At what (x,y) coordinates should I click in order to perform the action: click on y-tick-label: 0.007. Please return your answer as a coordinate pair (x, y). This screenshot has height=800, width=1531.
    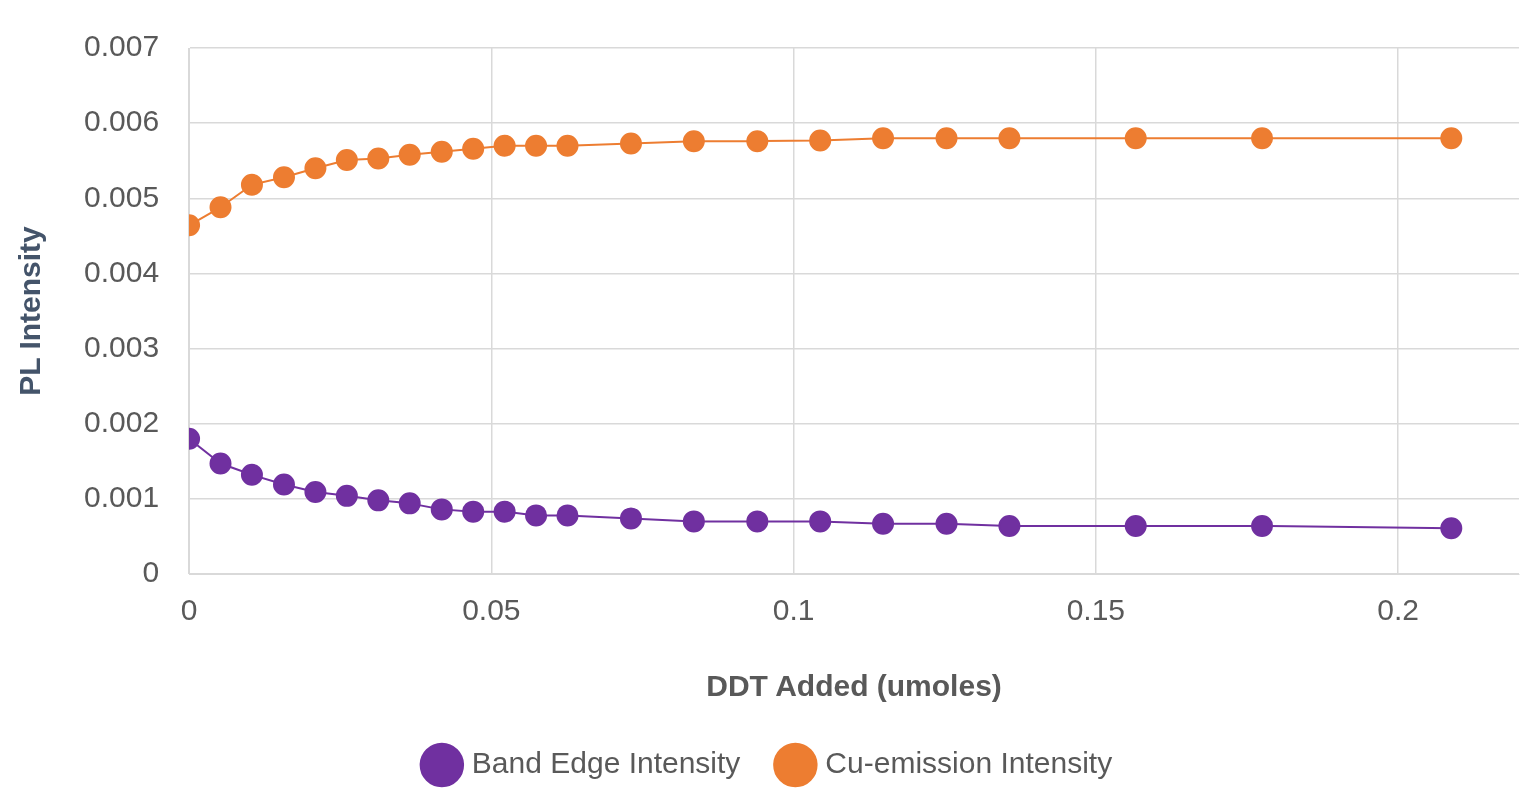
    Looking at the image, I should click on (122, 46).